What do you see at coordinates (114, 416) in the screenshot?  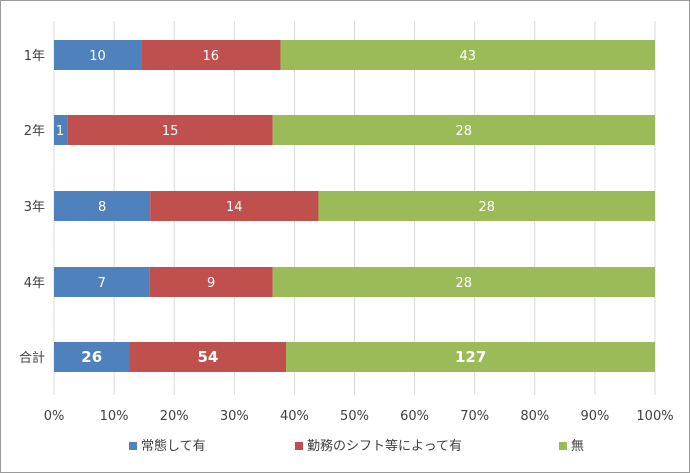 I see `x-tick-label: 10%` at bounding box center [114, 416].